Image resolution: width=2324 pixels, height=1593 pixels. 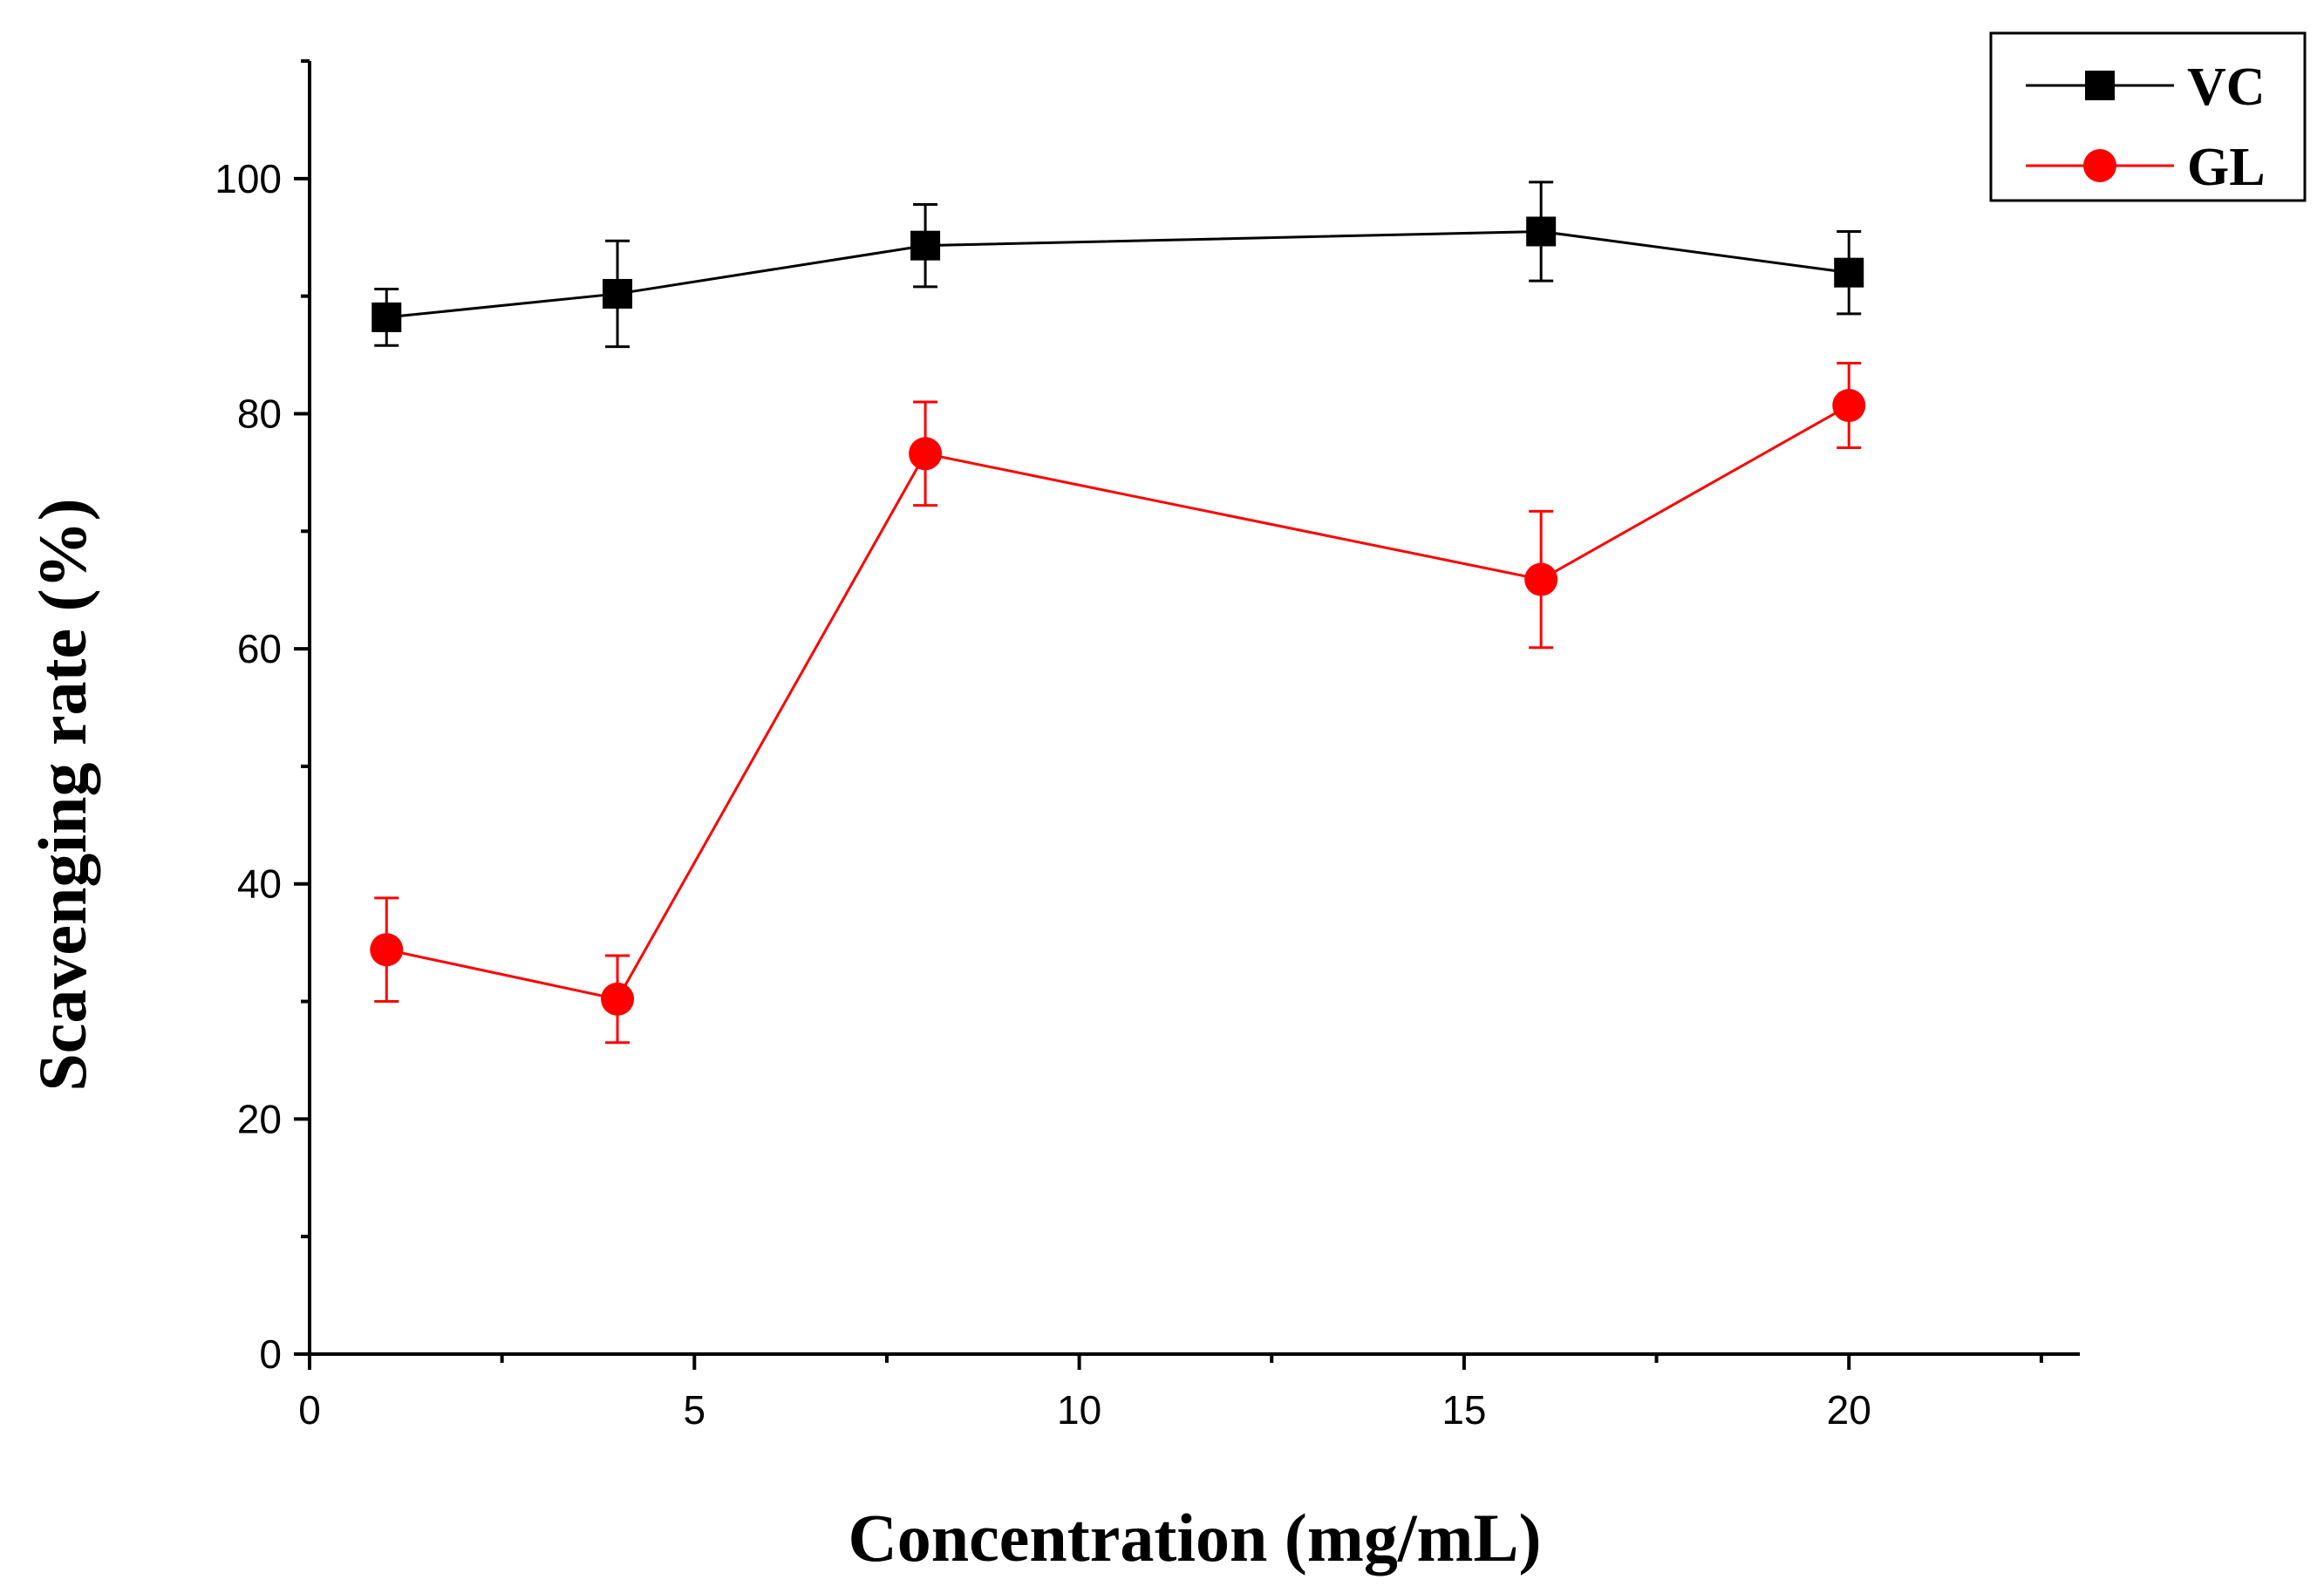 What do you see at coordinates (259, 1118) in the screenshot?
I see `y-tick-label: 20` at bounding box center [259, 1118].